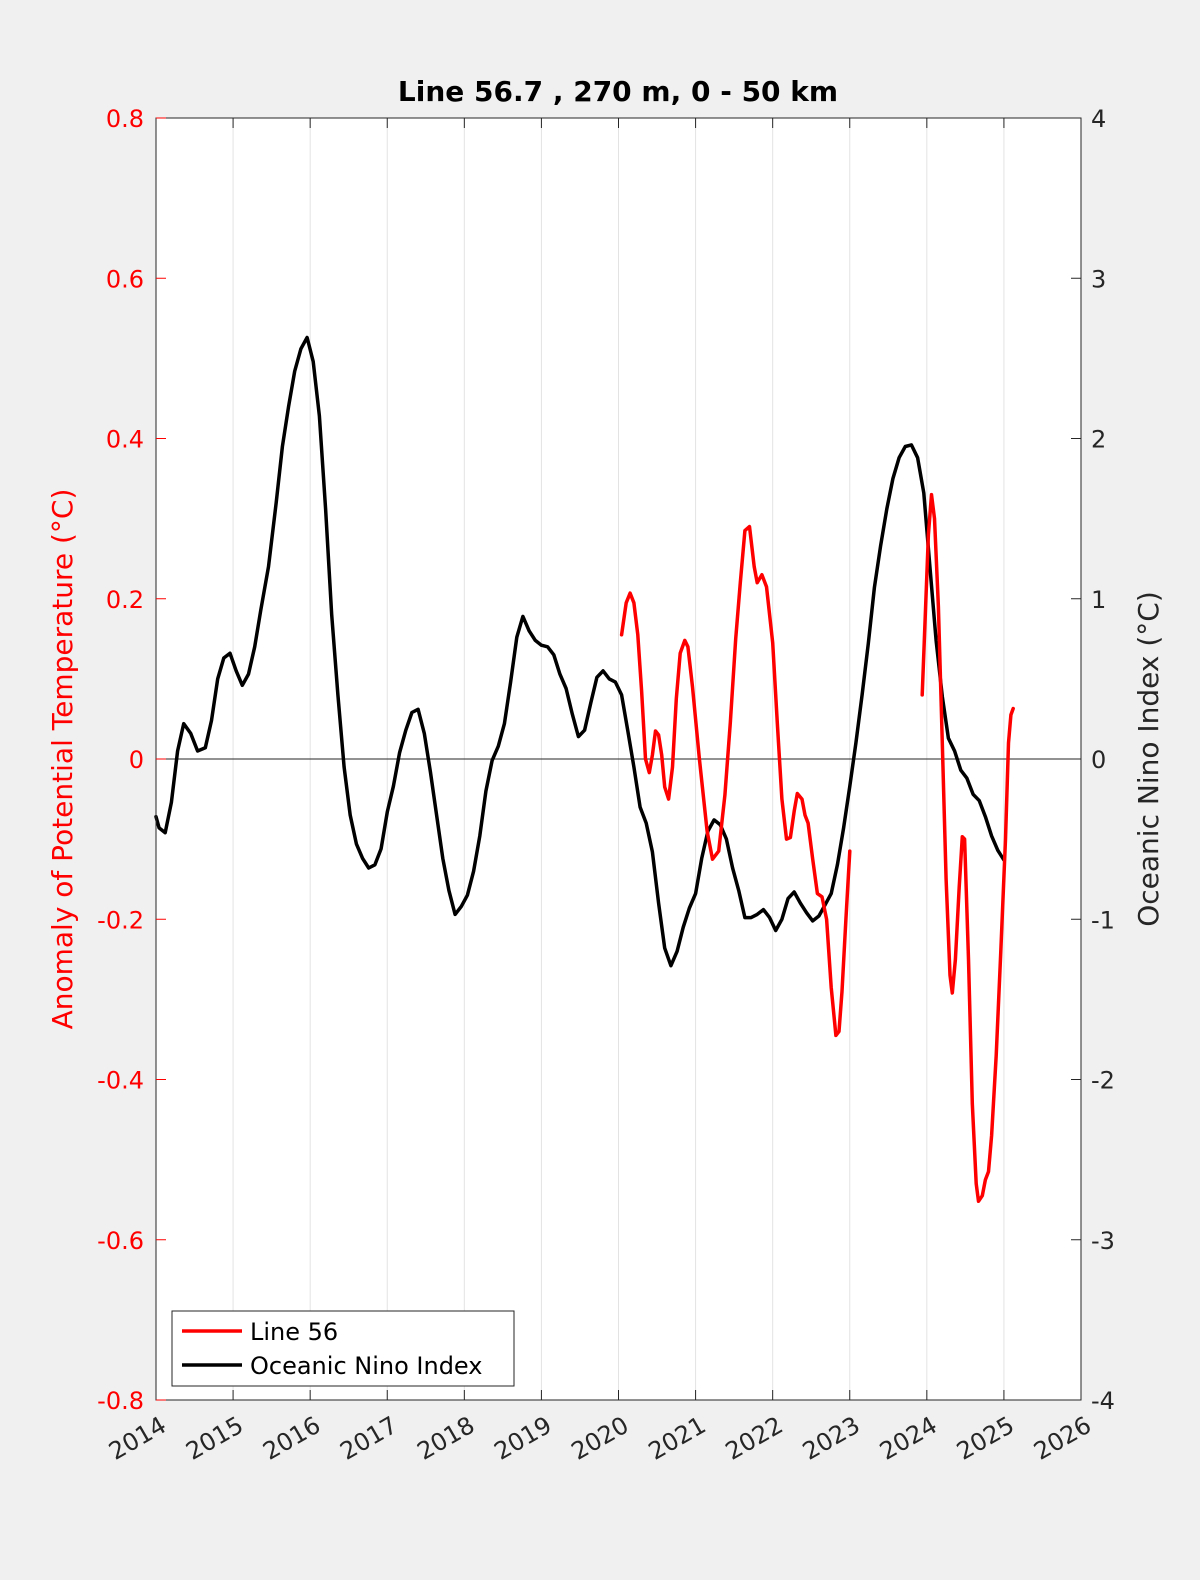  I want to click on y-left-tick-label: -0.2, so click(120, 920).